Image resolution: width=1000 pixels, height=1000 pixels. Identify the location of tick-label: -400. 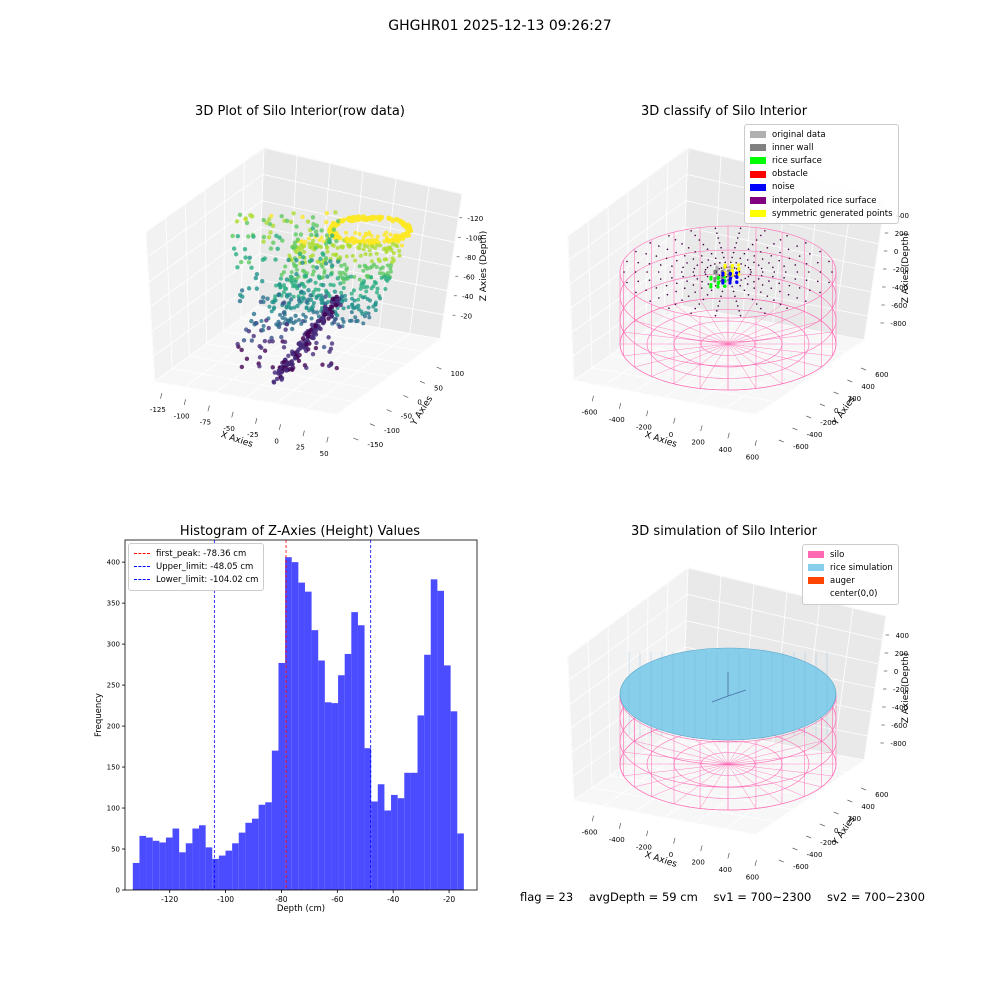
(815, 435).